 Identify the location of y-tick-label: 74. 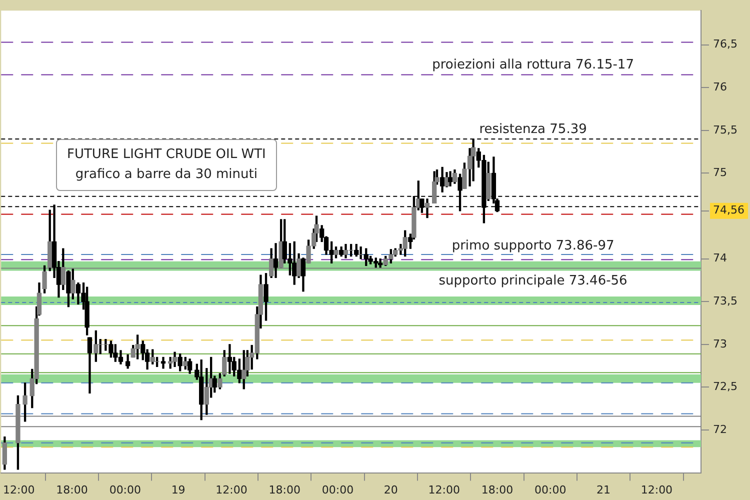
(720, 258).